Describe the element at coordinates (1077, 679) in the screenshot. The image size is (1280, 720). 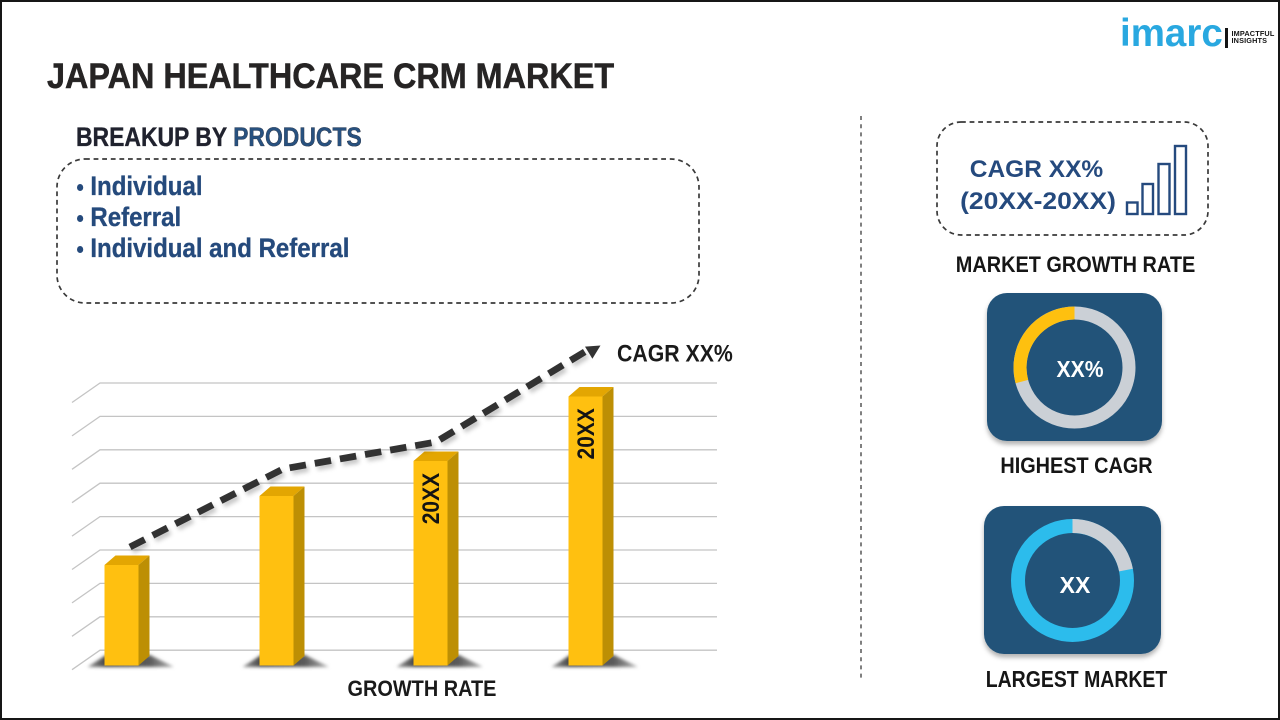
I see `svg-text: LARGEST MARKET` at that location.